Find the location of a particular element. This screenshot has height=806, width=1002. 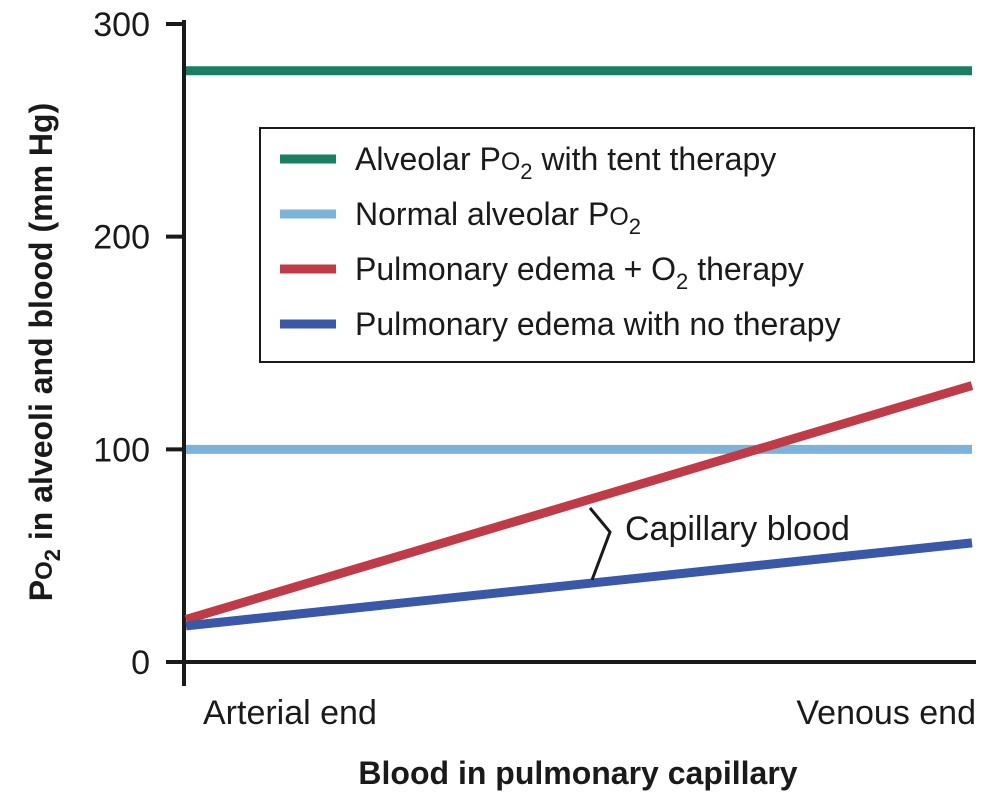

y-tick-label-300: 300 is located at coordinates (121, 25).